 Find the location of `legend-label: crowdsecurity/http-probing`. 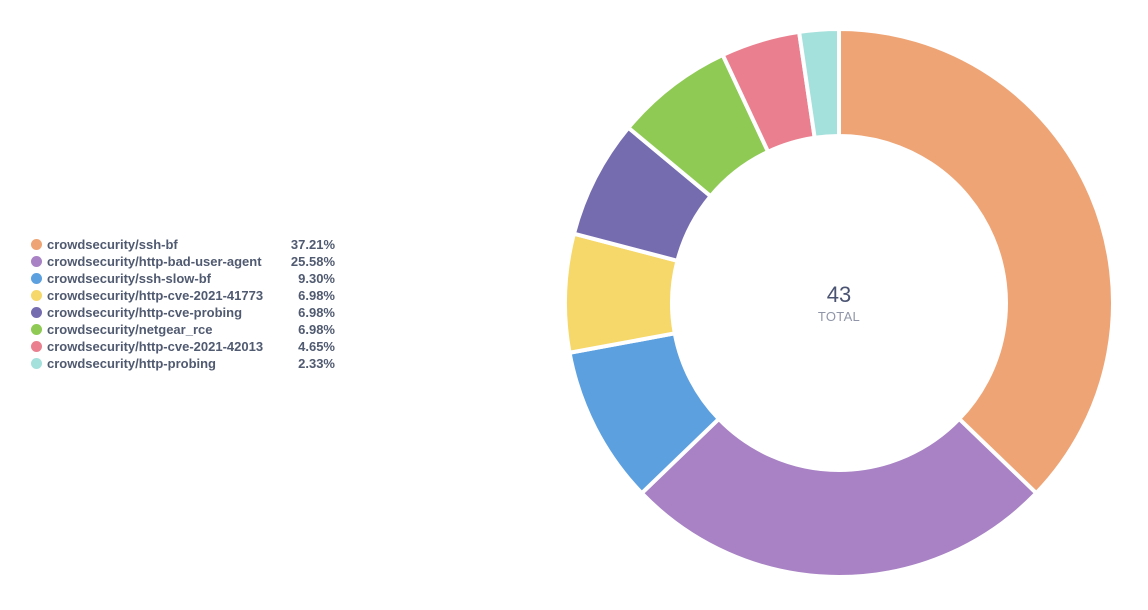

legend-label: crowdsecurity/http-probing is located at coordinates (131, 363).